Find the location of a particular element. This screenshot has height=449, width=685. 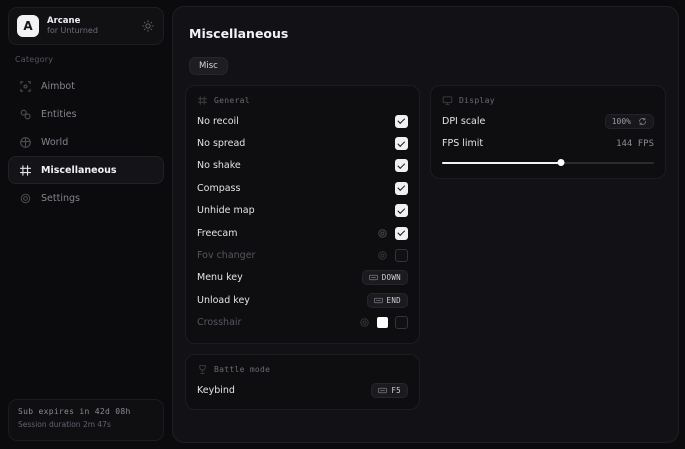

row-dpi-scale: DPI scale 100% is located at coordinates (548, 121).